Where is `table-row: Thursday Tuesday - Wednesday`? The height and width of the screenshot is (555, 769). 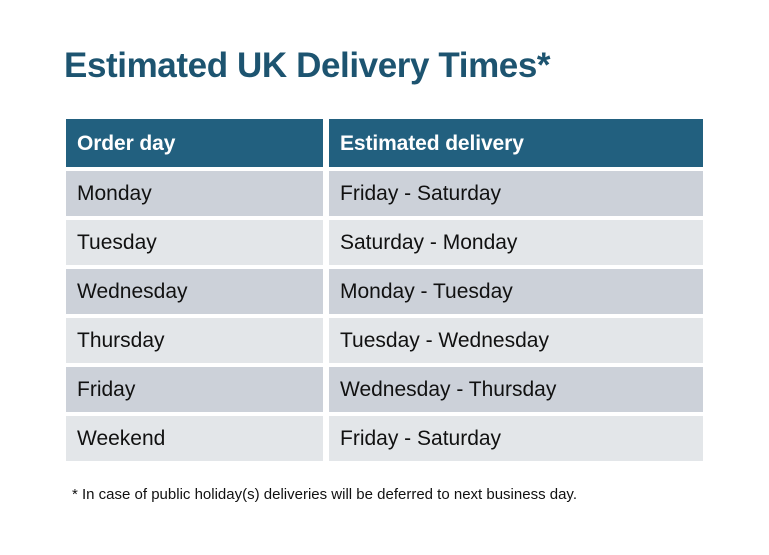 table-row: Thursday Tuesday - Wednesday is located at coordinates (384, 340).